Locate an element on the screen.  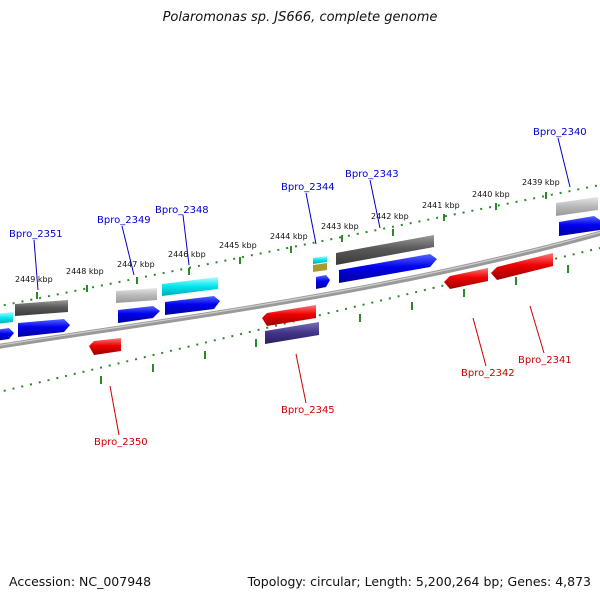
reverse-gene-arrows is located at coordinates (321, 304).